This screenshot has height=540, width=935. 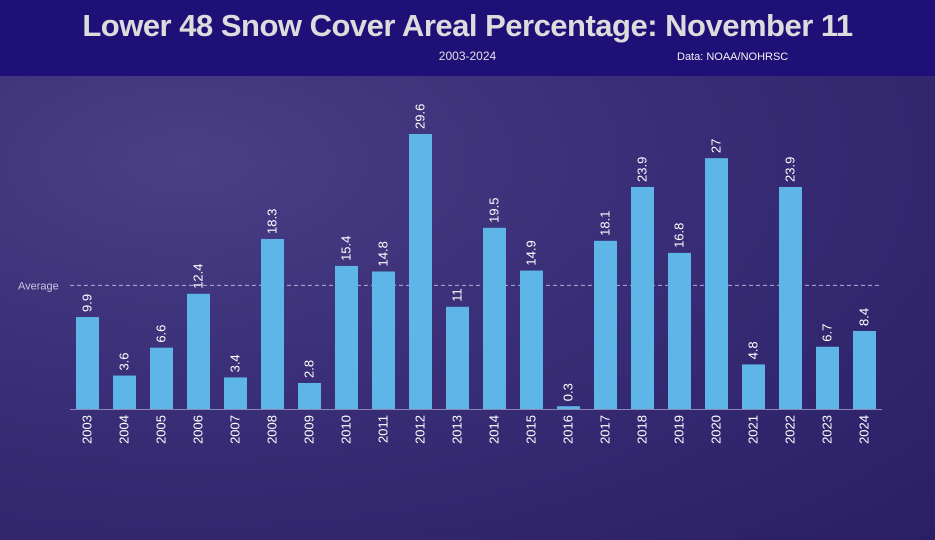 I want to click on x-tick-label-2012: 2012, so click(x=420, y=429).